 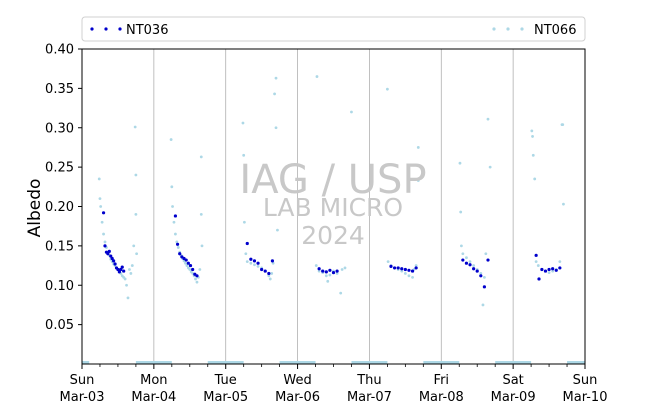 What do you see at coordinates (82, 380) in the screenshot?
I see `x-tick-day: Sun` at bounding box center [82, 380].